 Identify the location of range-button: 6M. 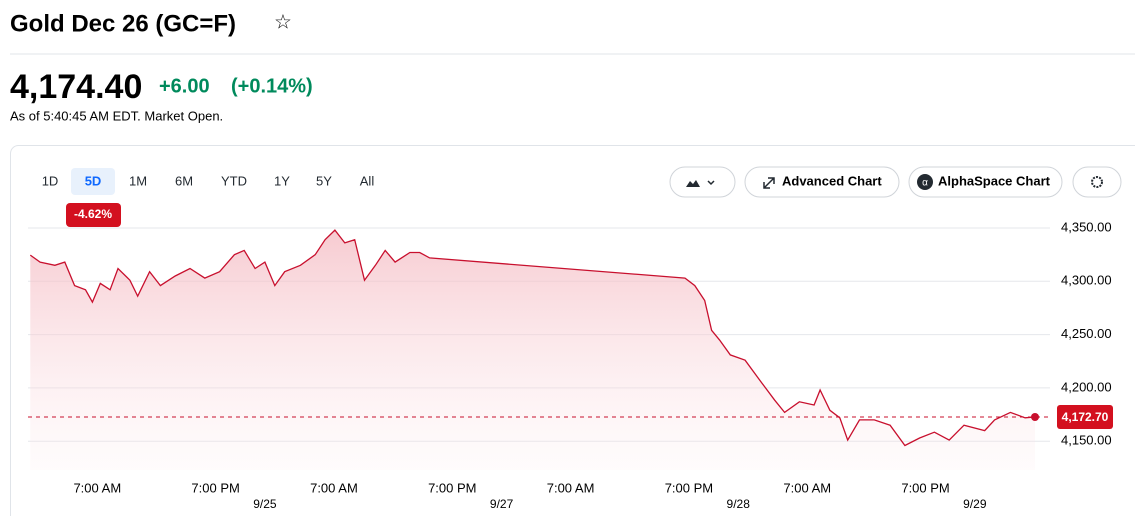
(184, 180).